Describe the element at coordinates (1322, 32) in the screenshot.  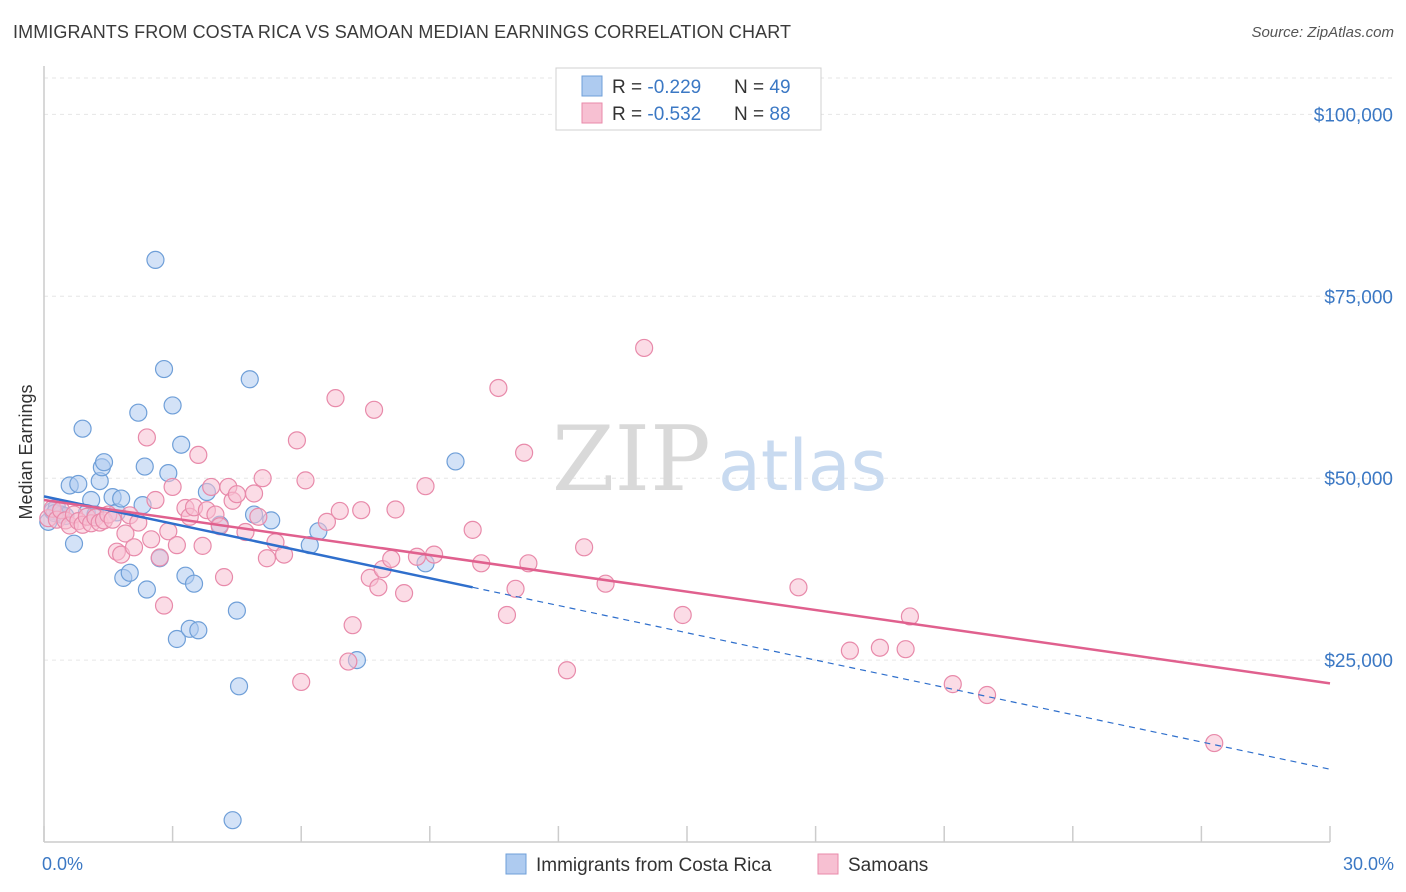
I see `source-credit: Source: ZipAtlas.com` at that location.